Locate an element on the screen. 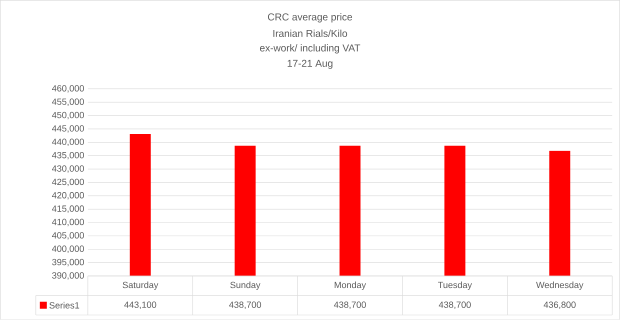 This screenshot has height=320, width=620. x-tick-label: Sunday is located at coordinates (245, 286).